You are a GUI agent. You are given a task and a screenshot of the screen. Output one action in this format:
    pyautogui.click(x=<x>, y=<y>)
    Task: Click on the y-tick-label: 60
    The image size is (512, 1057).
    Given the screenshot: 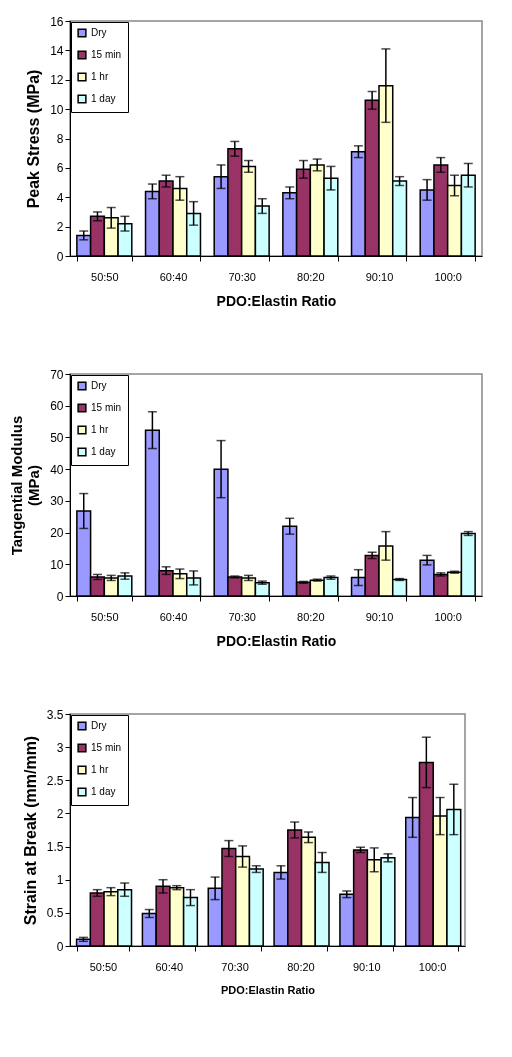 What is the action you would take?
    pyautogui.click(x=57, y=406)
    